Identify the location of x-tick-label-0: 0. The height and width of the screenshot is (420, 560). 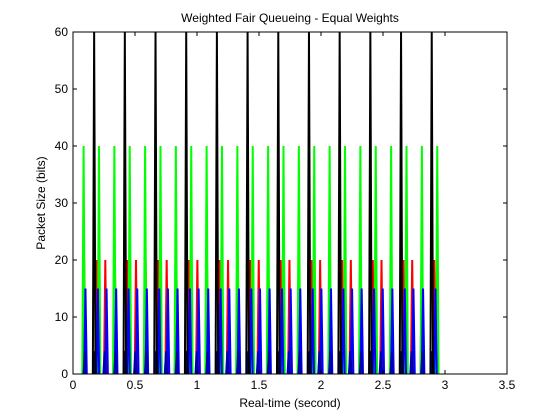
(73, 385).